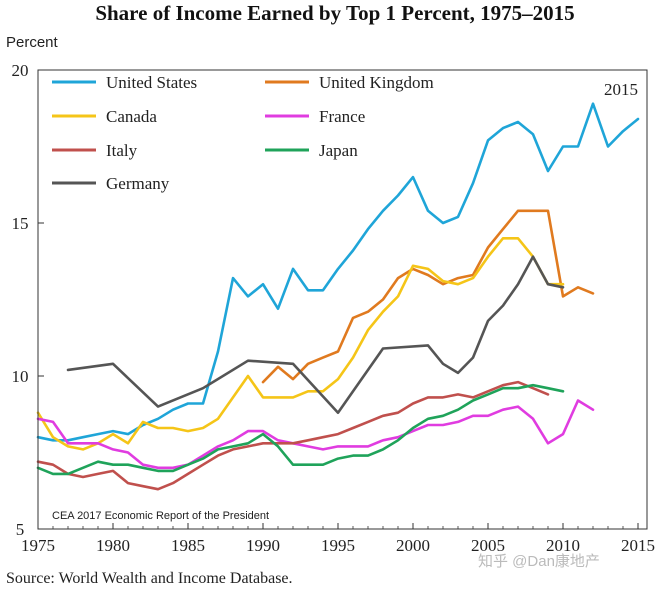 The width and height of the screenshot is (671, 595). I want to click on series-line-japan, so click(300, 429).